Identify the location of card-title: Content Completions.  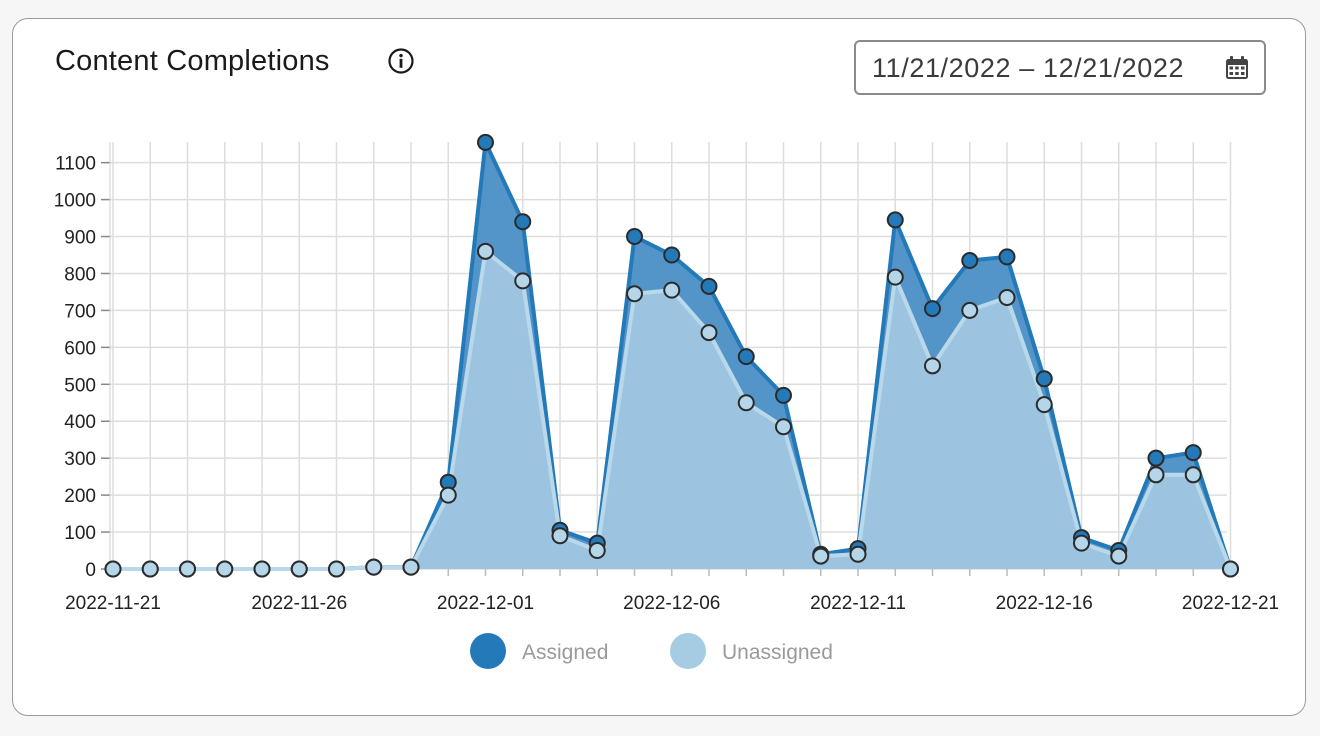
(192, 61).